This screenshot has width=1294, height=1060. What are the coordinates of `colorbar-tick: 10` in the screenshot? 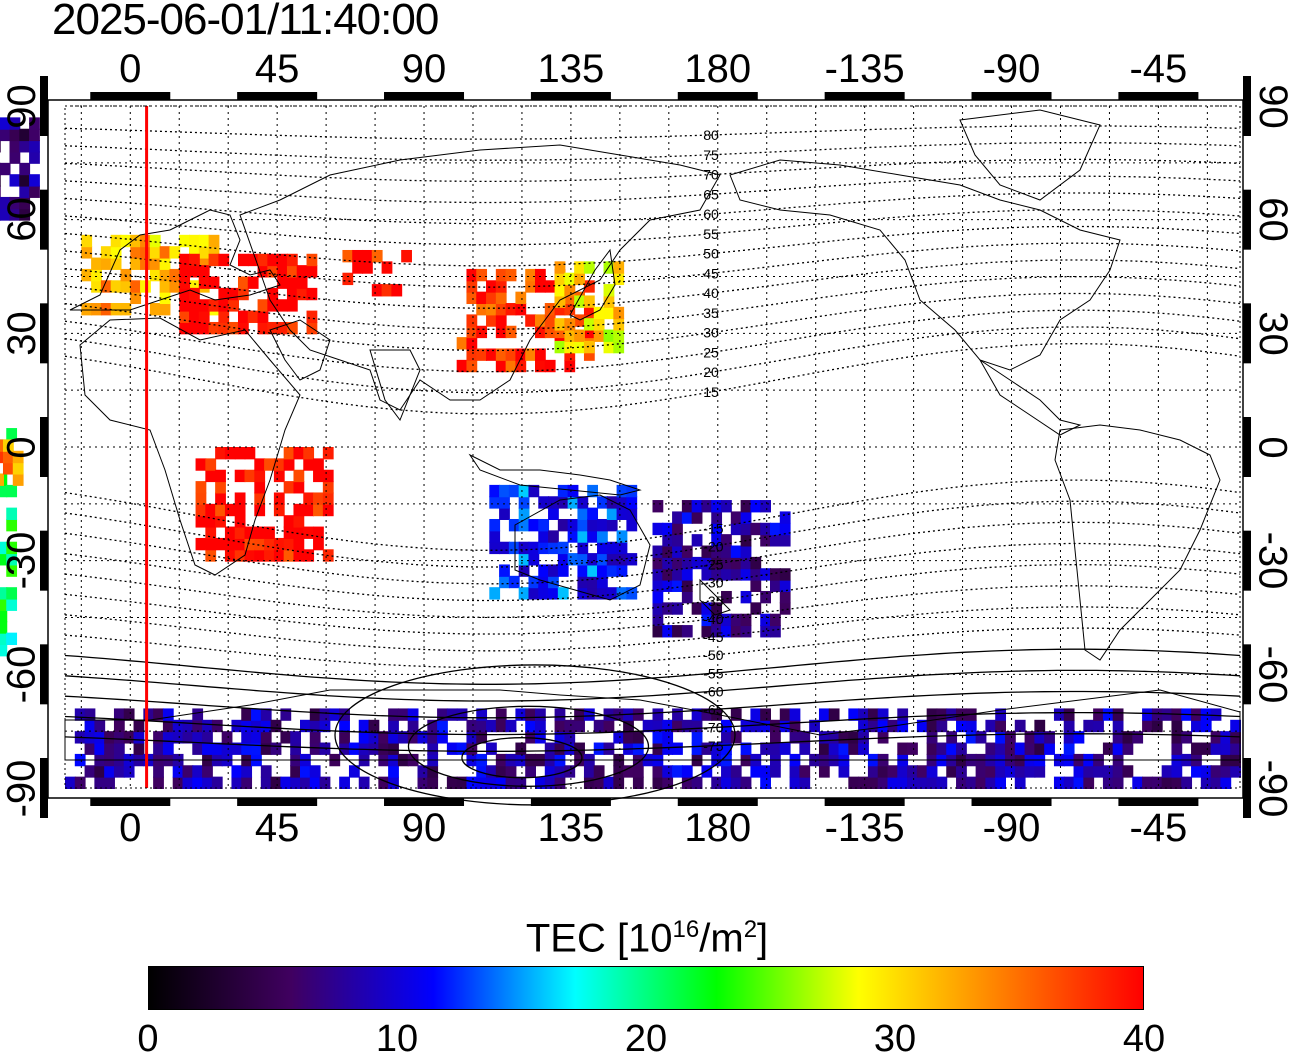 It's located at (397, 1039).